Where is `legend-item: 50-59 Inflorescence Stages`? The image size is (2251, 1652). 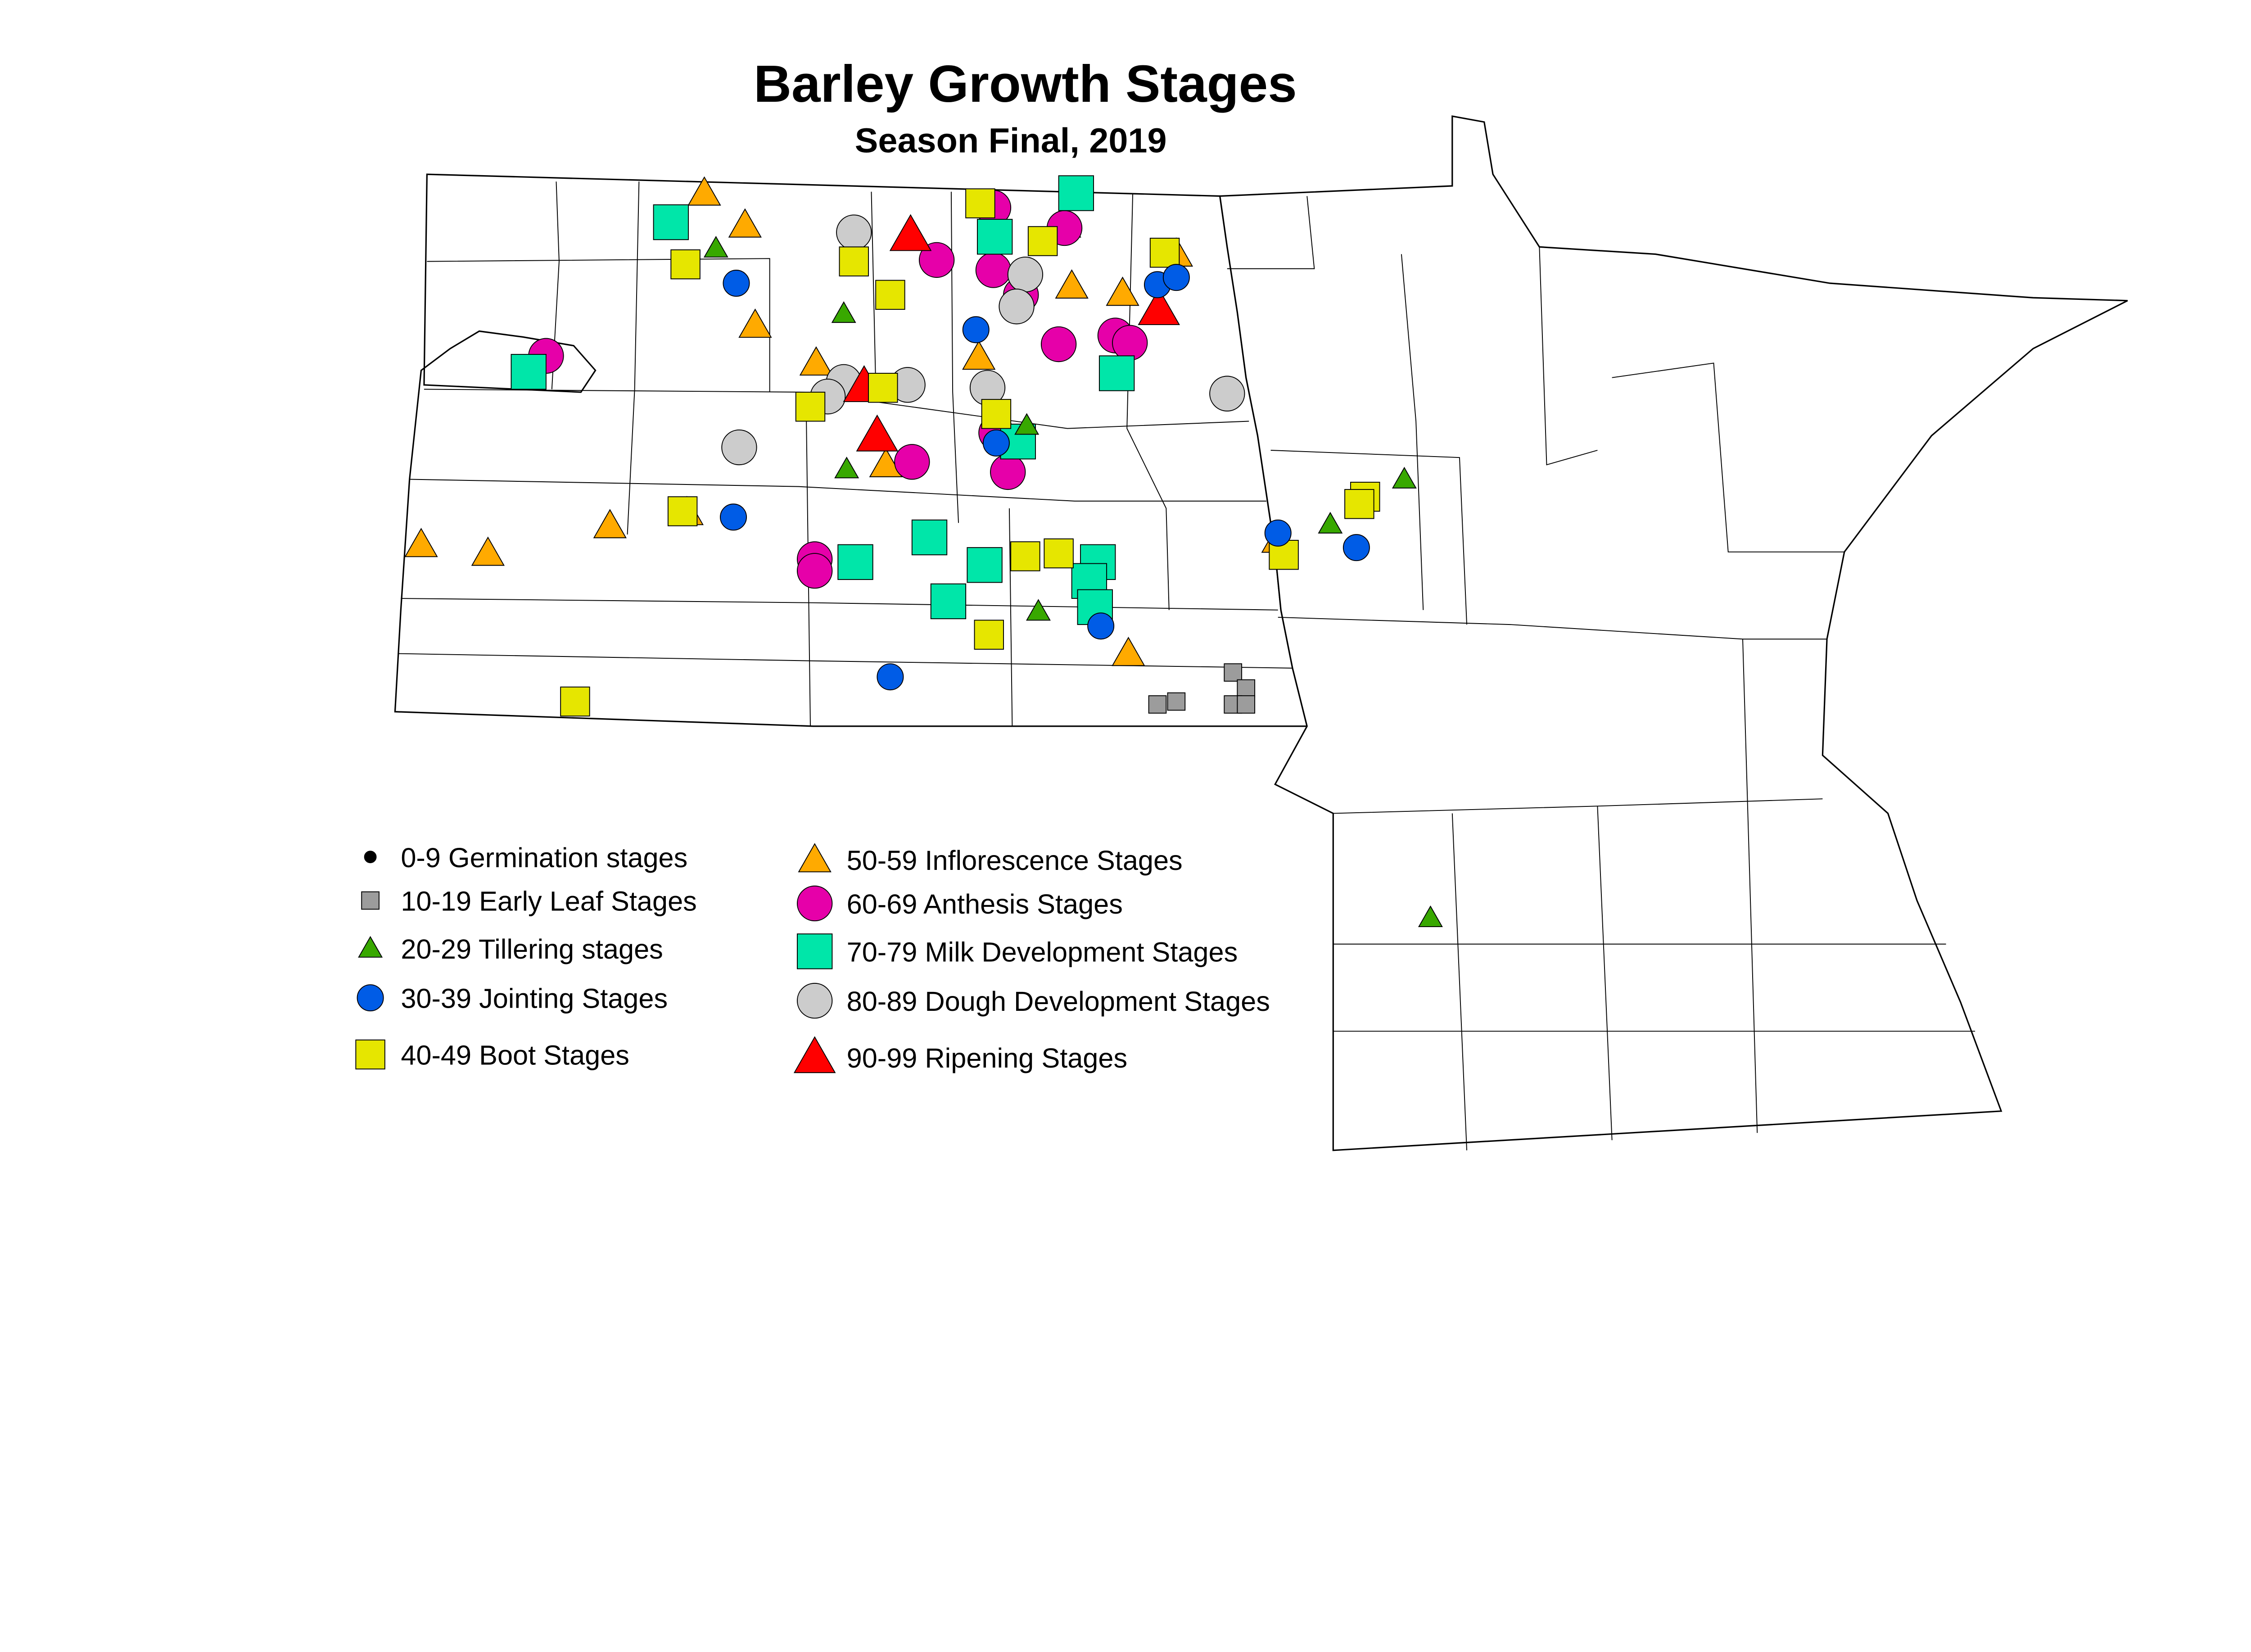 legend-item: 50-59 Inflorescence Stages is located at coordinates (990, 860).